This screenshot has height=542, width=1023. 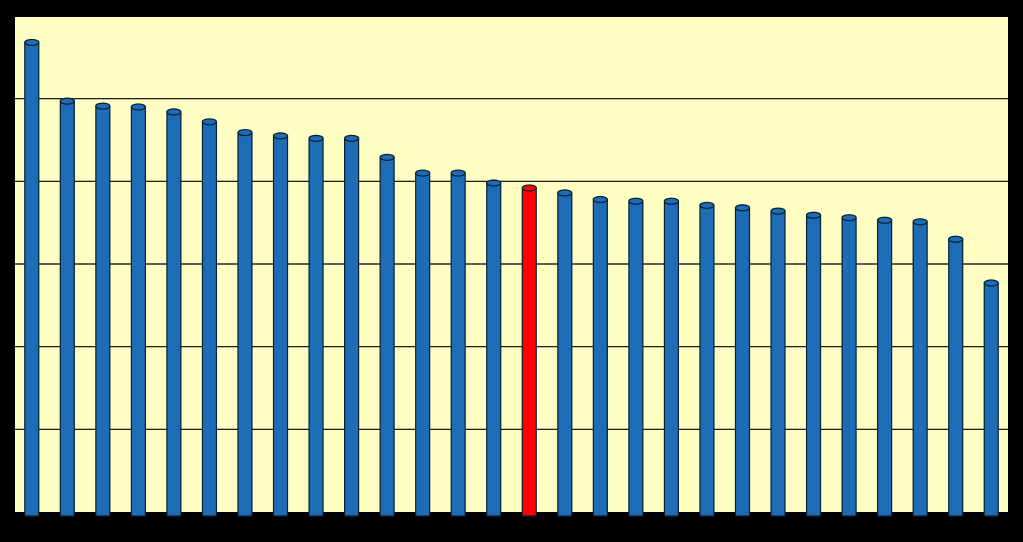 What do you see at coordinates (511, 515) in the screenshot?
I see `floor` at bounding box center [511, 515].